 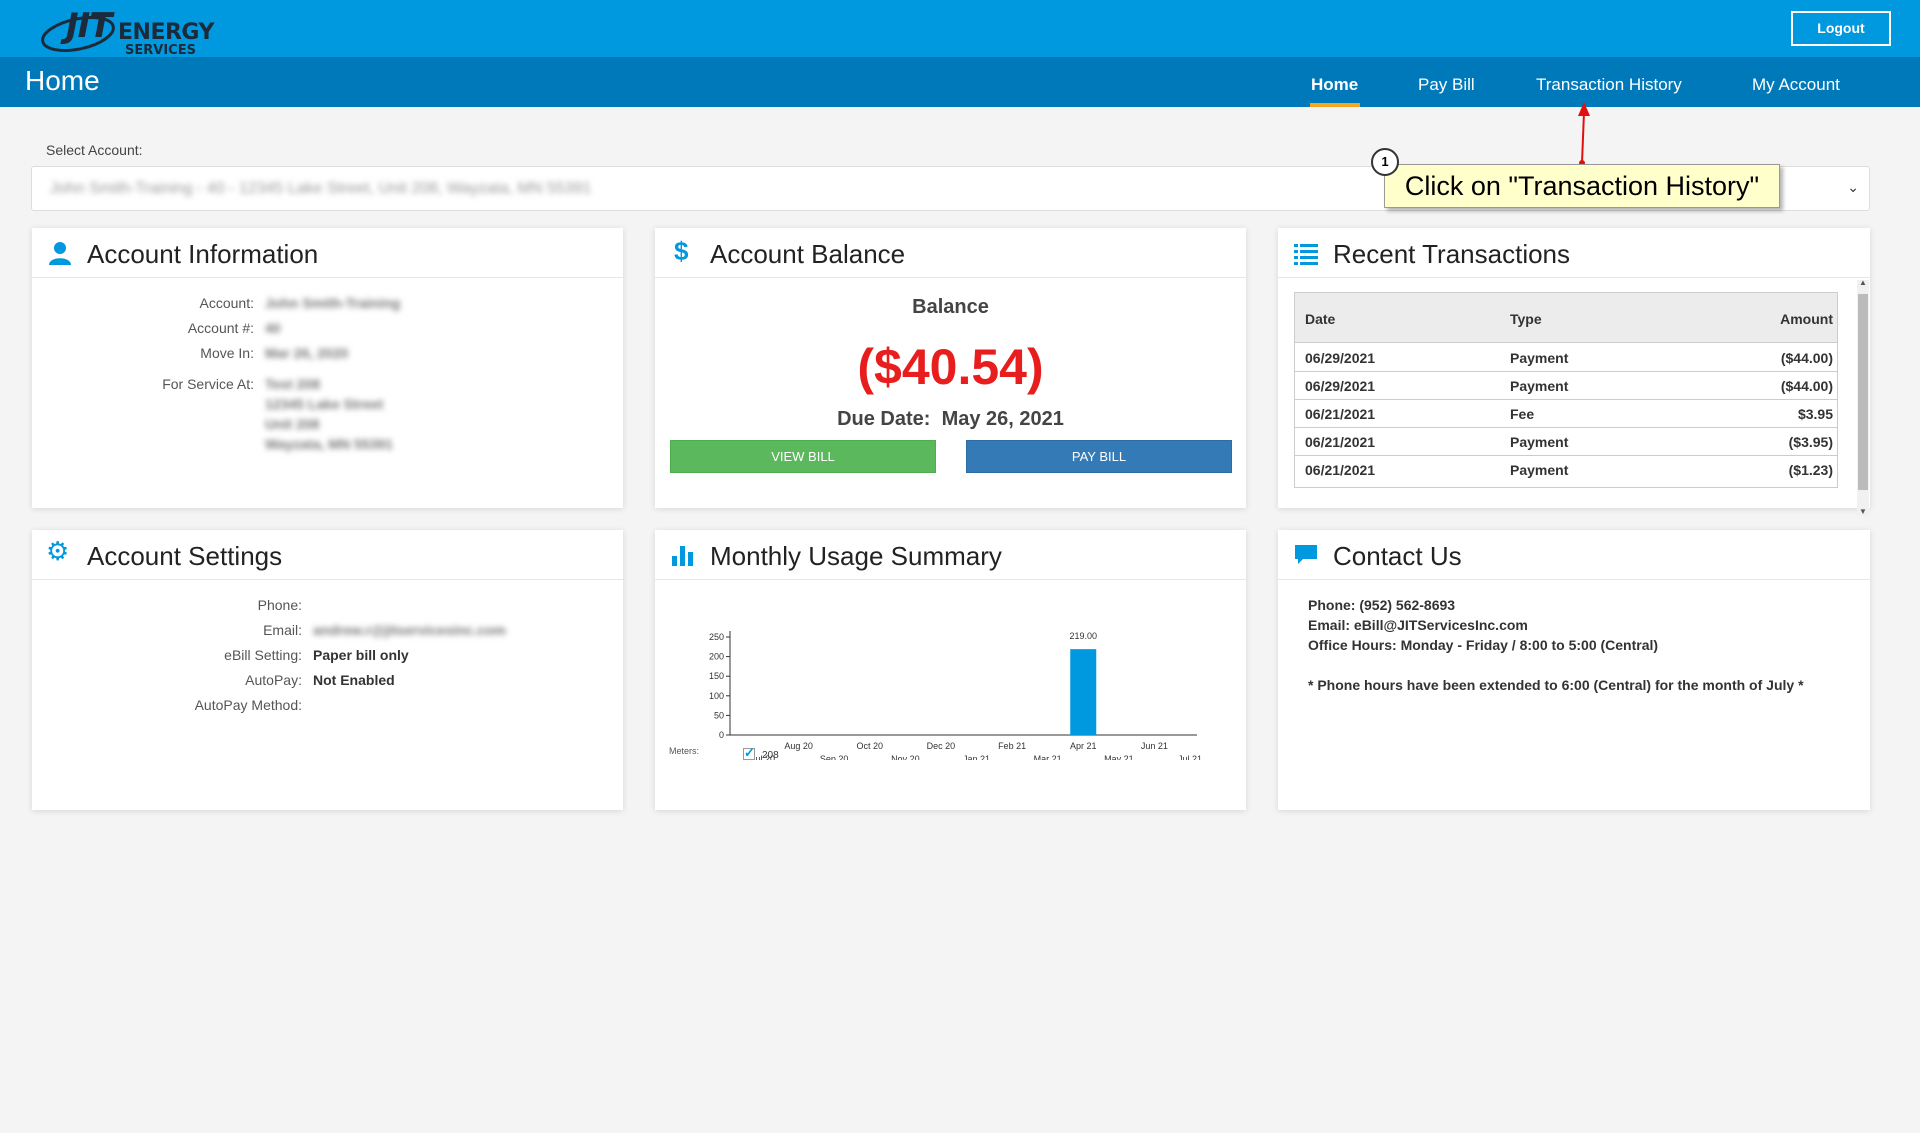 I want to click on x-tick-label: Apr 21, so click(x=1083, y=746).